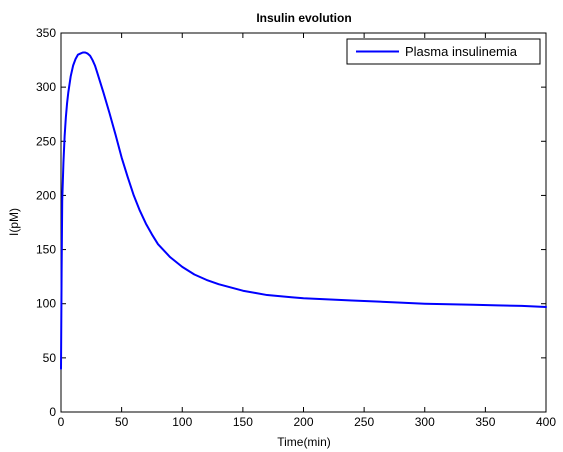  I want to click on x-tick-label: 250, so click(364, 422).